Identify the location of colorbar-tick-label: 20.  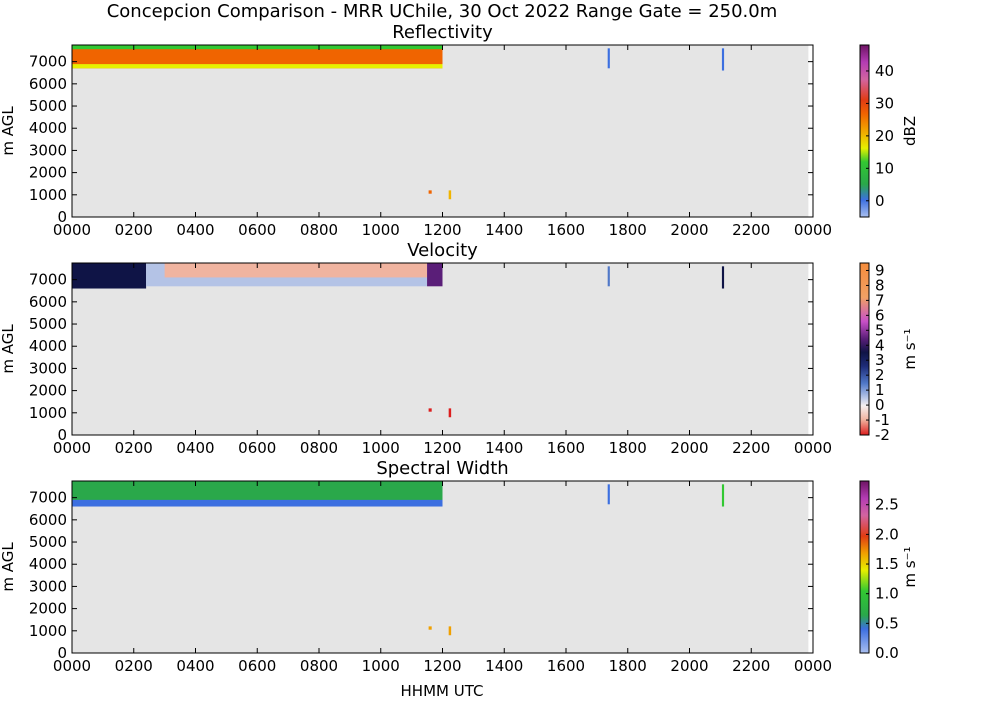
(884, 136).